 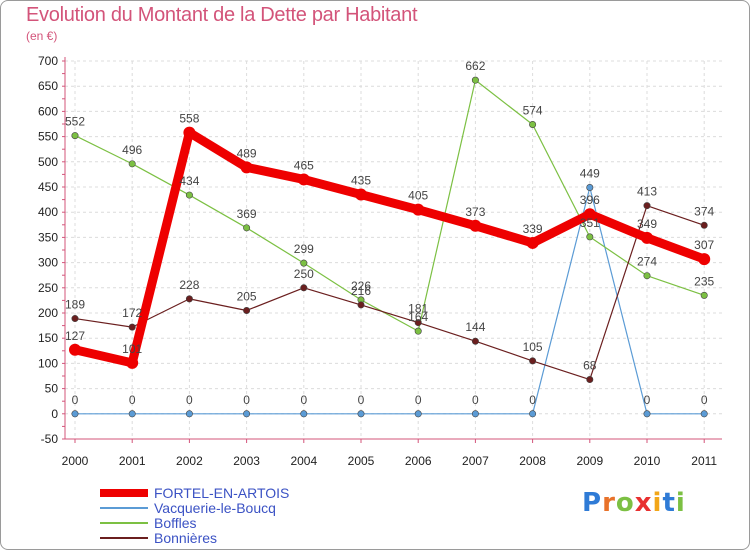 What do you see at coordinates (304, 274) in the screenshot?
I see `data-label-bonnieres: 250` at bounding box center [304, 274].